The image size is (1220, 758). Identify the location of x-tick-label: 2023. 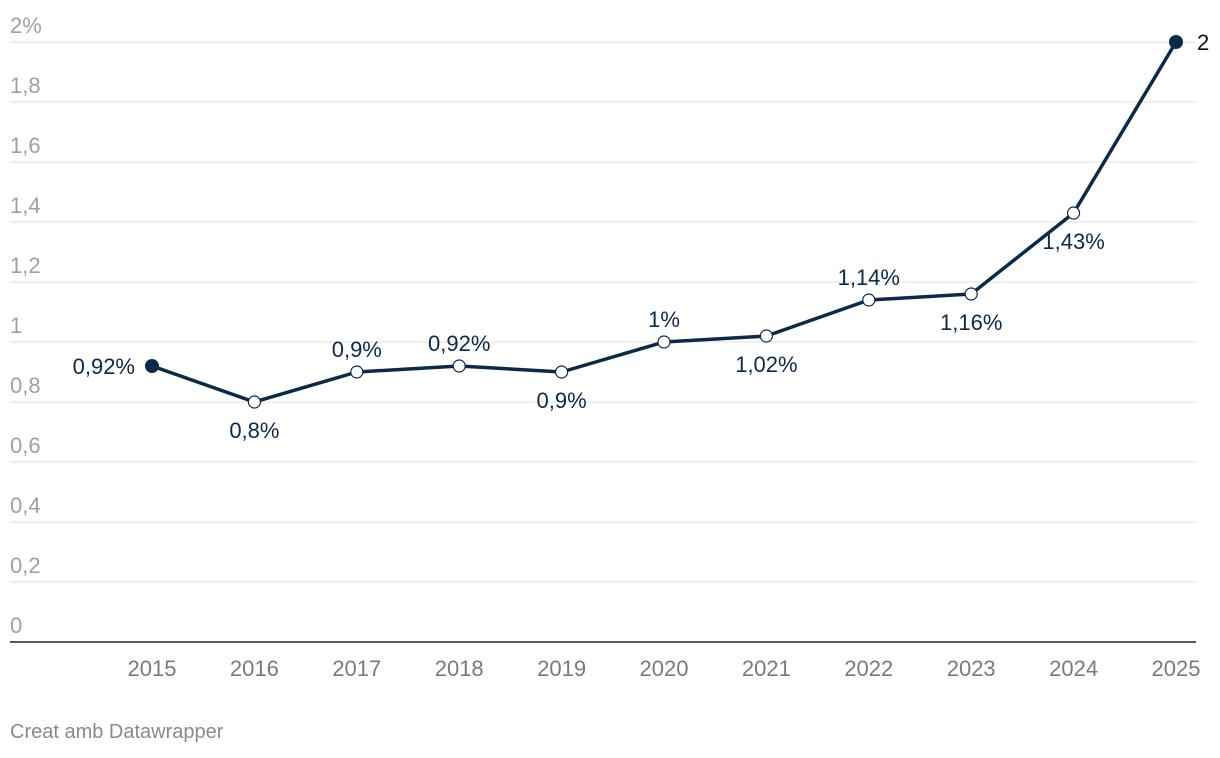
(971, 668).